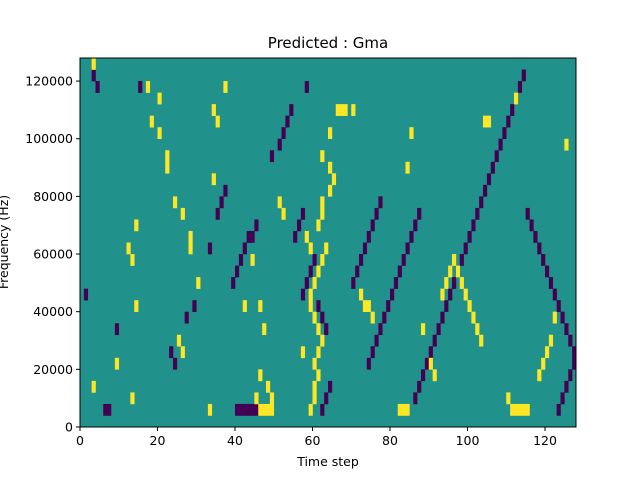 The width and height of the screenshot is (640, 480). I want to click on x-axis-ticks: 0 20 40 60 80 100 120, so click(316, 437).